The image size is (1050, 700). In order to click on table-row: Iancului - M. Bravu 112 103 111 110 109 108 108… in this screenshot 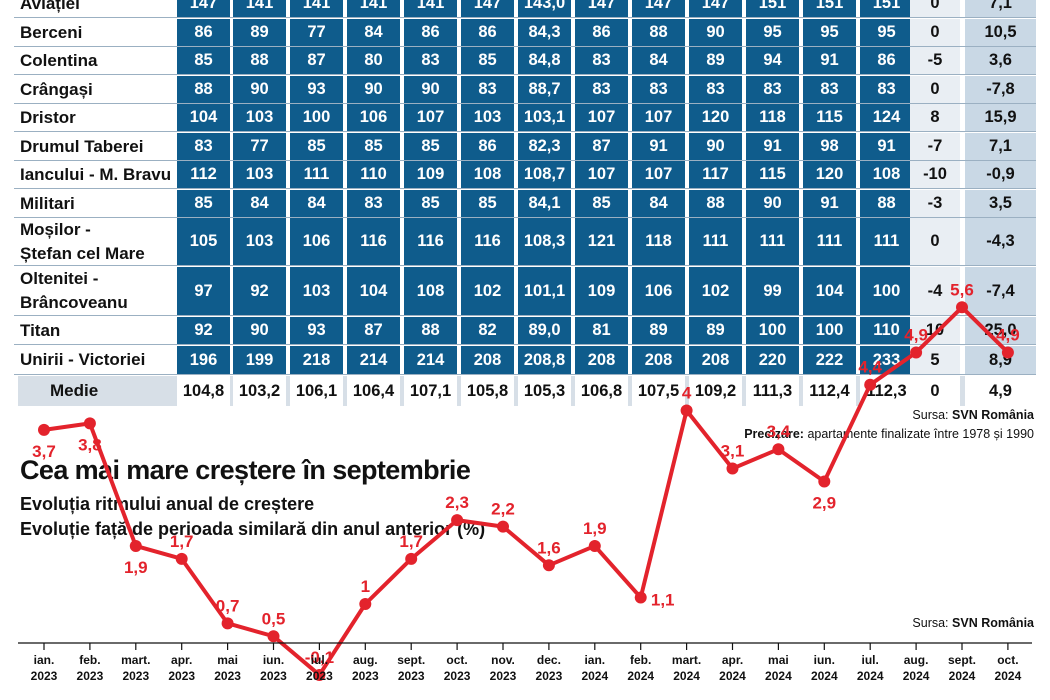, I will do `click(525, 175)`.